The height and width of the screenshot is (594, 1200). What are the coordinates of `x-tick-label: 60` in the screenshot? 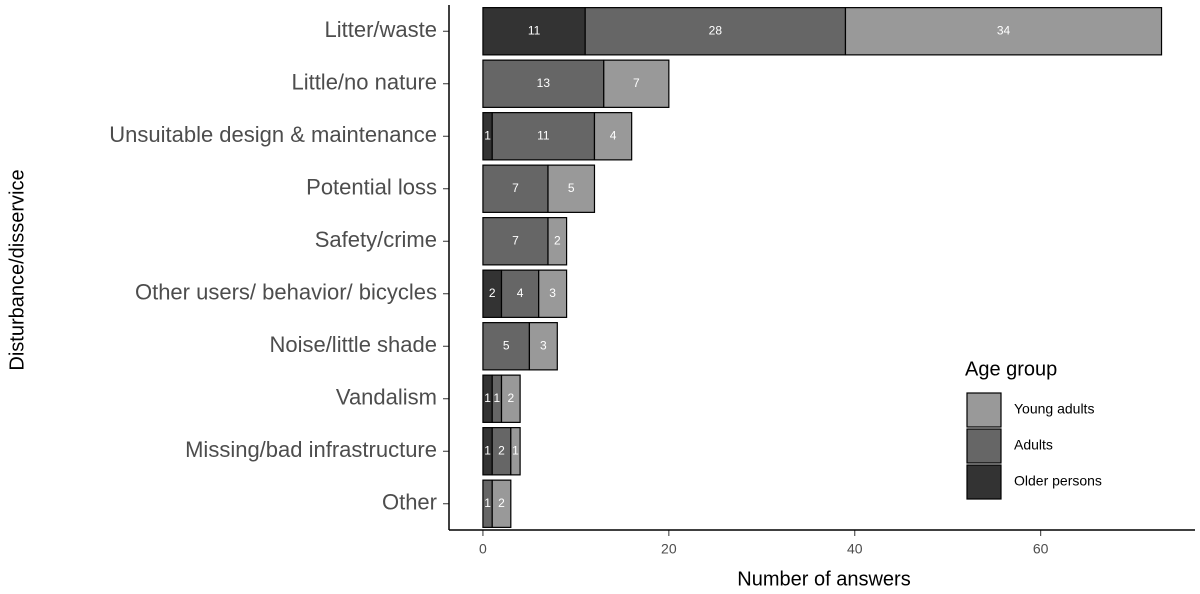 It's located at (1041, 549).